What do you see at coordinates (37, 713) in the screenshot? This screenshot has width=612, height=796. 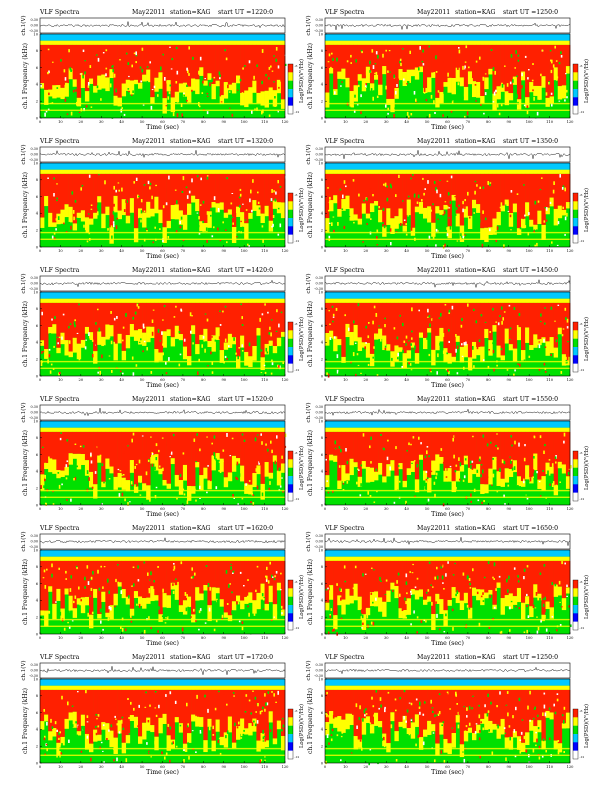 I see `y-tick-label: 6` at bounding box center [37, 713].